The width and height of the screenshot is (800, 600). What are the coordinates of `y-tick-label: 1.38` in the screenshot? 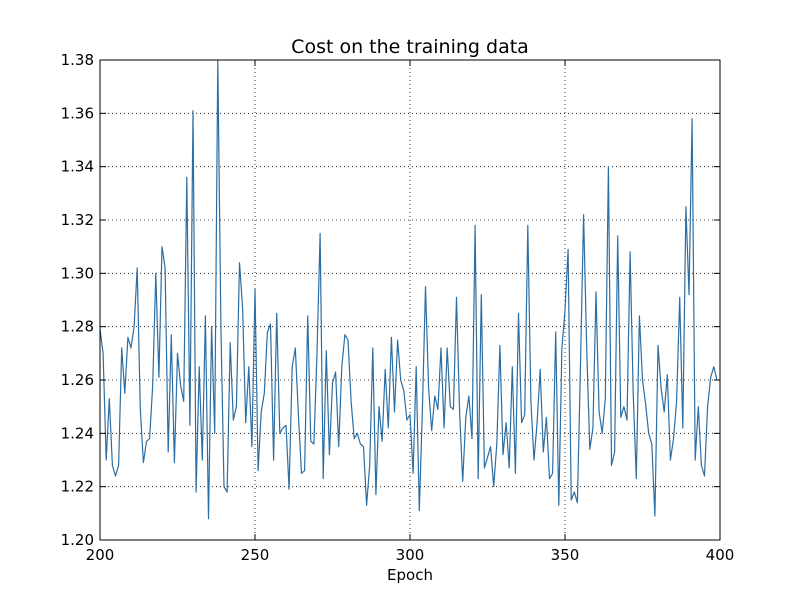 It's located at (77, 60).